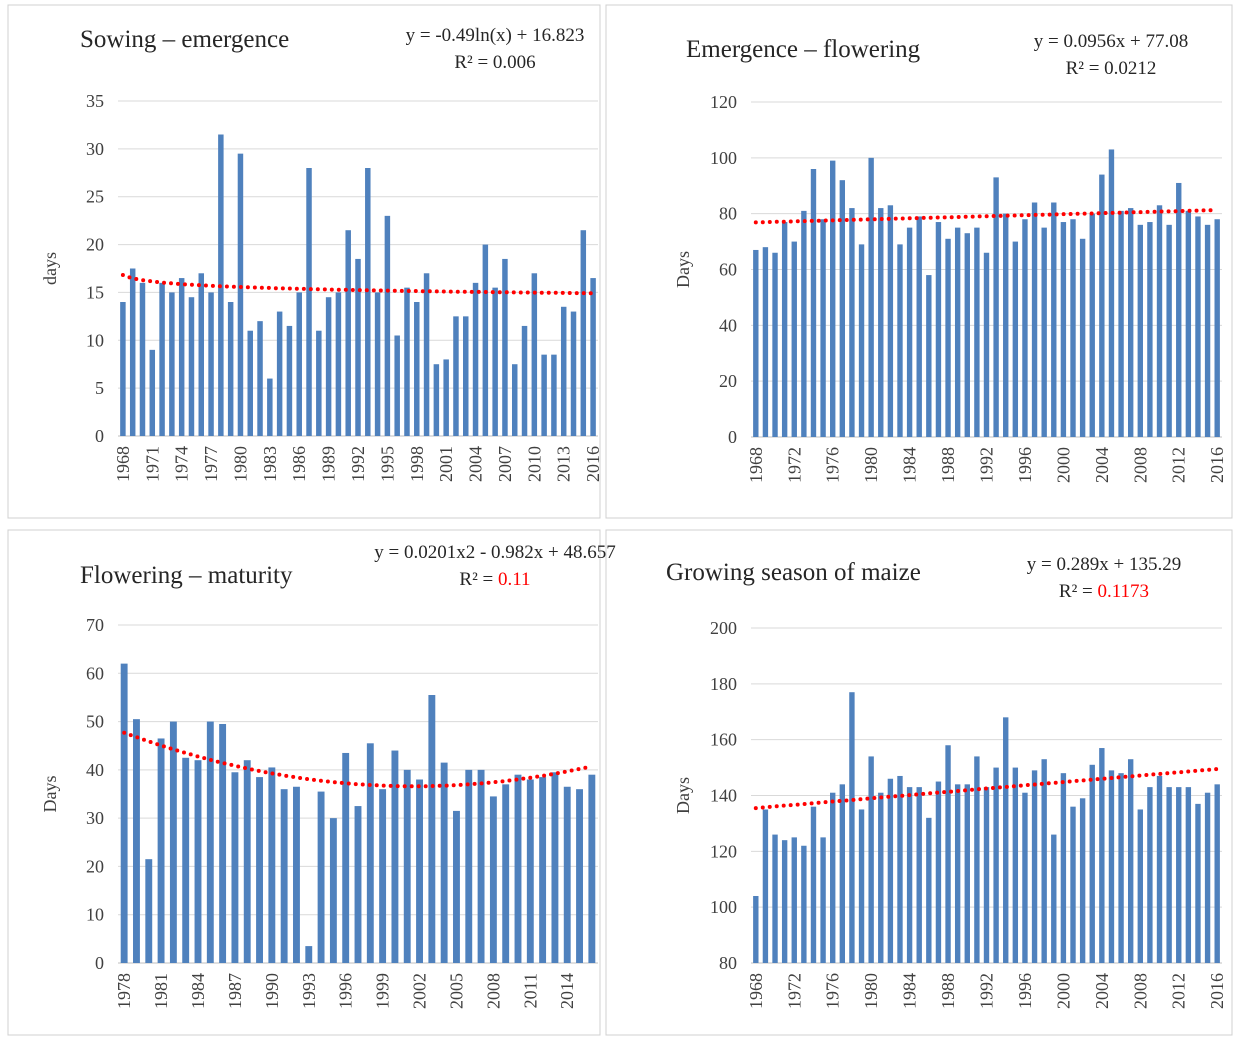 Image resolution: width=1237 pixels, height=1037 pixels. What do you see at coordinates (161, 991) in the screenshot?
I see `x-tick-label: 1981` at bounding box center [161, 991].